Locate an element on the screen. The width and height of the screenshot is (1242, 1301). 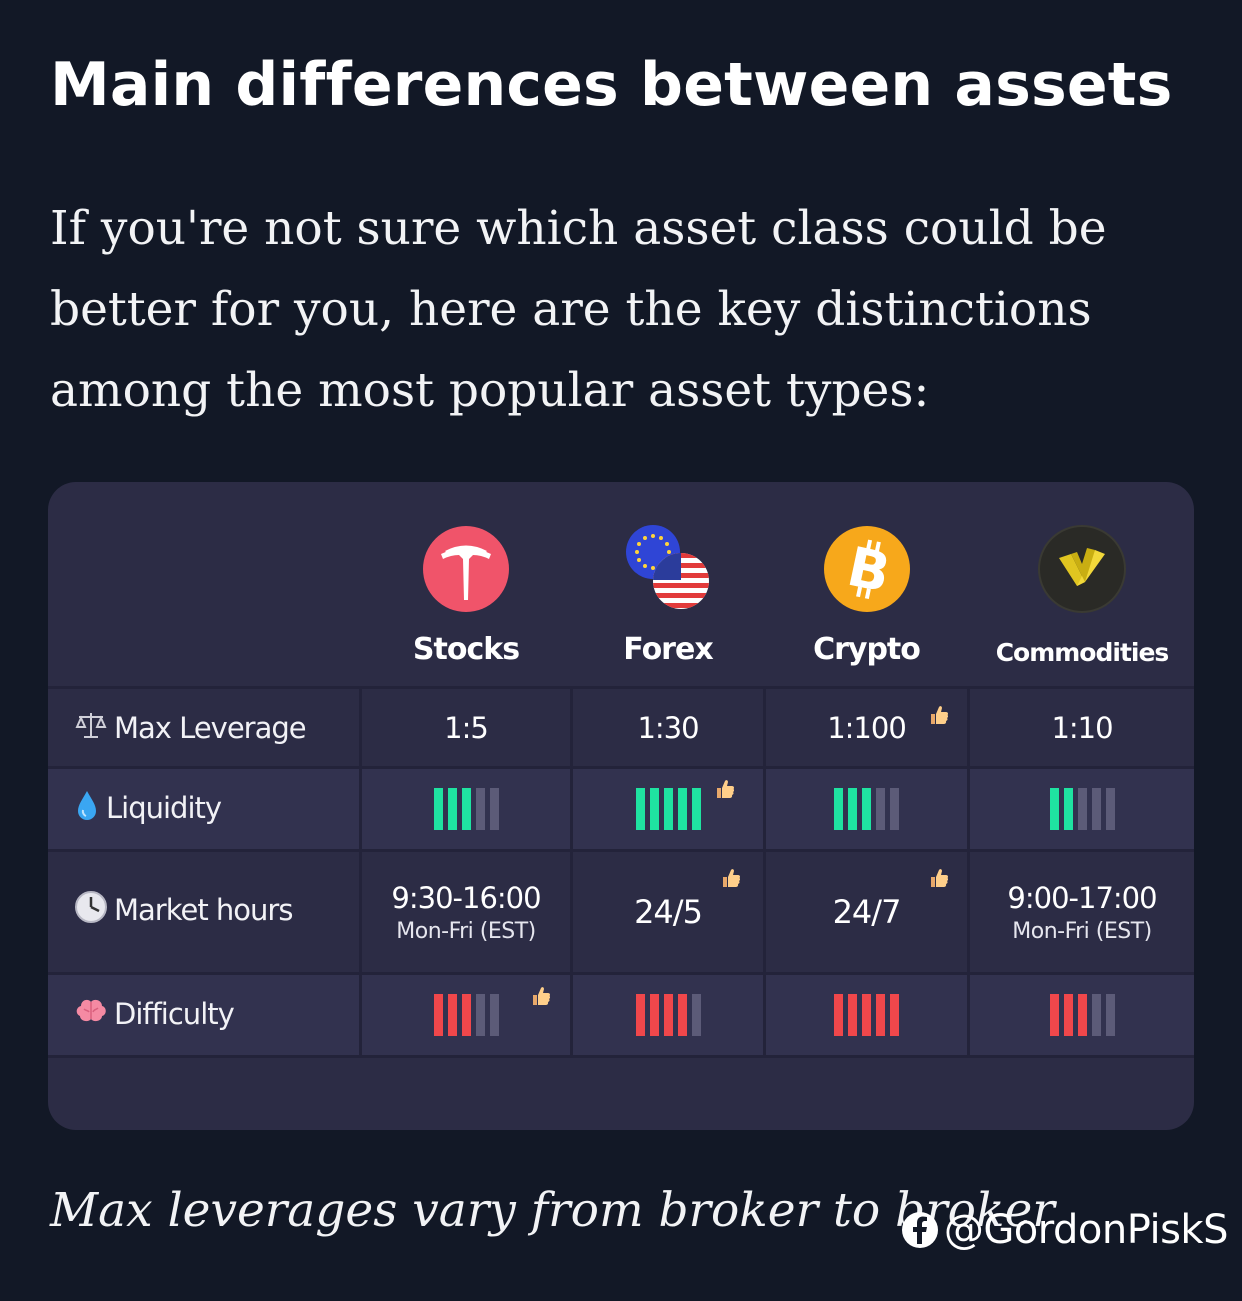
column-header-crypto: B Crypto is located at coordinates (866, 584).